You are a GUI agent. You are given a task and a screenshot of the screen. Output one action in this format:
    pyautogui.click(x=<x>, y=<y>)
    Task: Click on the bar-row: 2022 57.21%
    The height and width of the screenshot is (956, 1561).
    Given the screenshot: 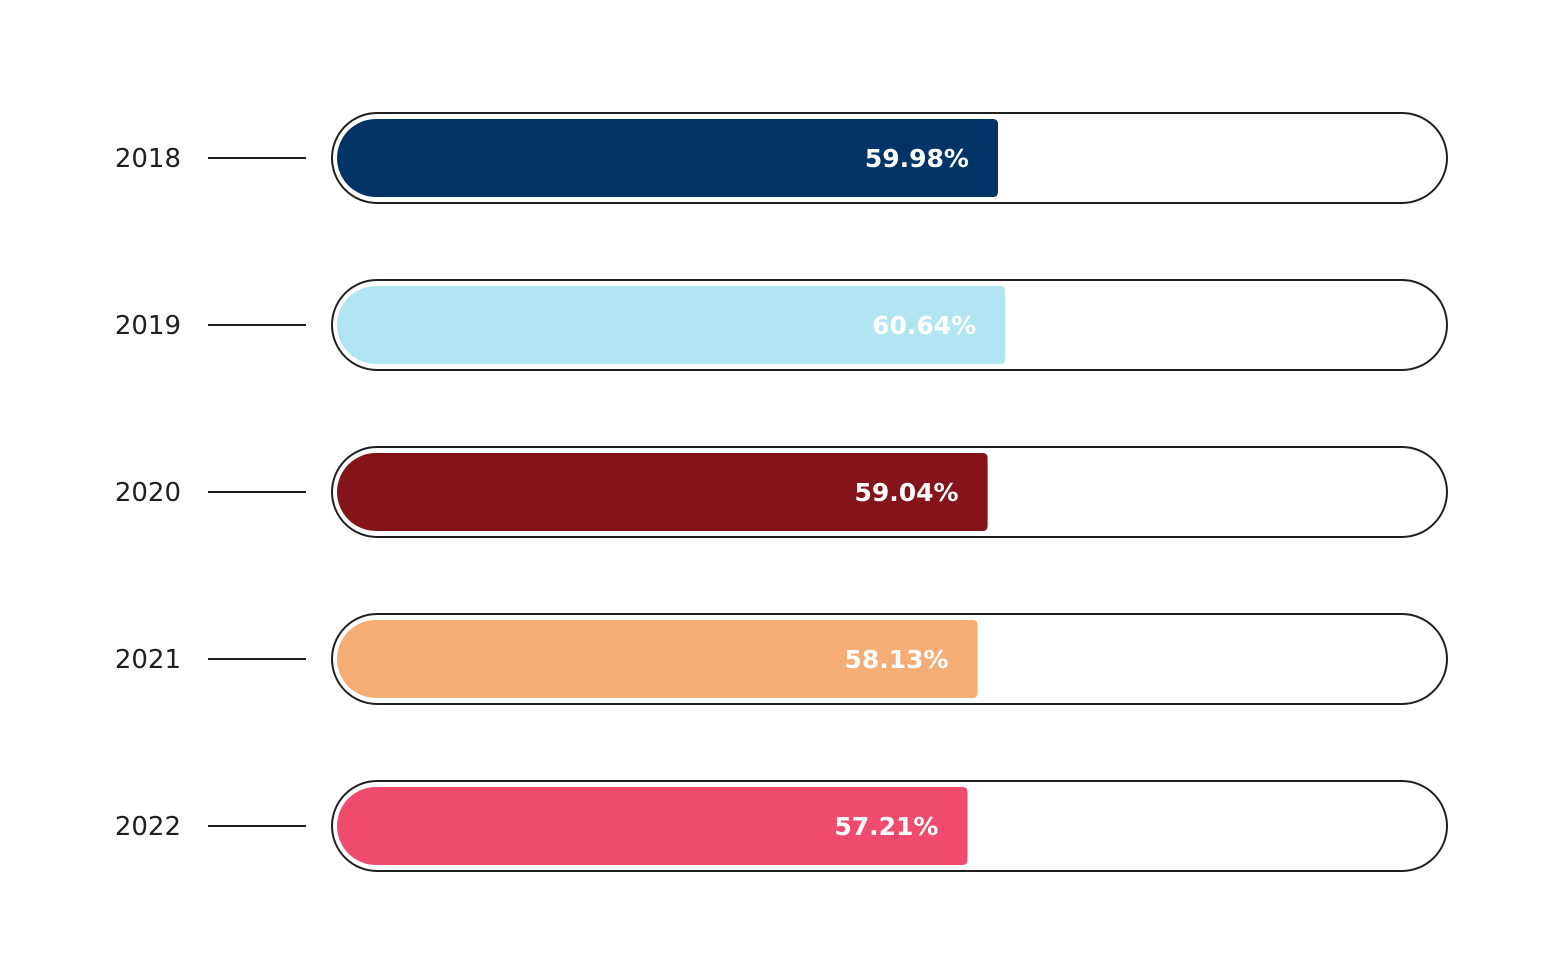 What is the action you would take?
    pyautogui.click(x=781, y=826)
    